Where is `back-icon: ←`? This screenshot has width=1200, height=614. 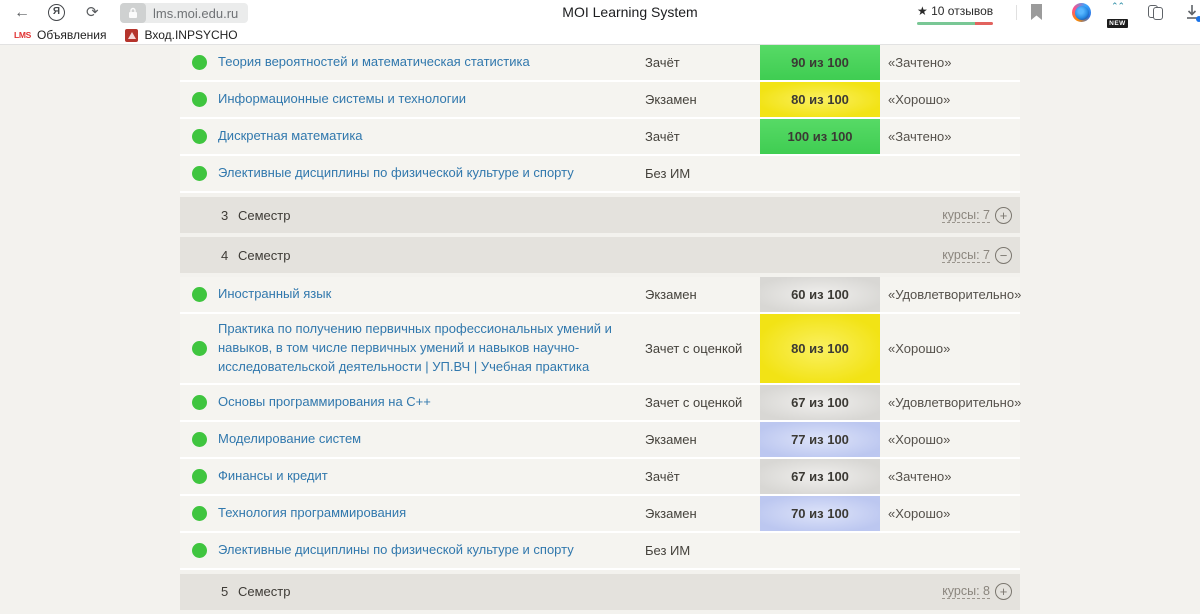 back-icon: ← is located at coordinates (22, 12).